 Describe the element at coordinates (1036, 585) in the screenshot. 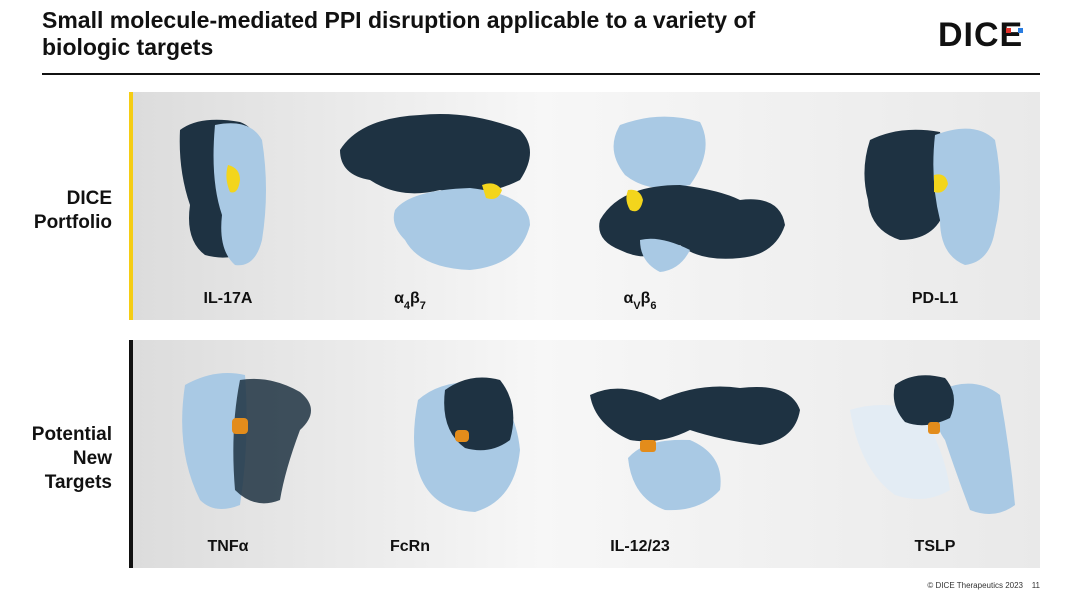

I see `page-number: 11` at that location.